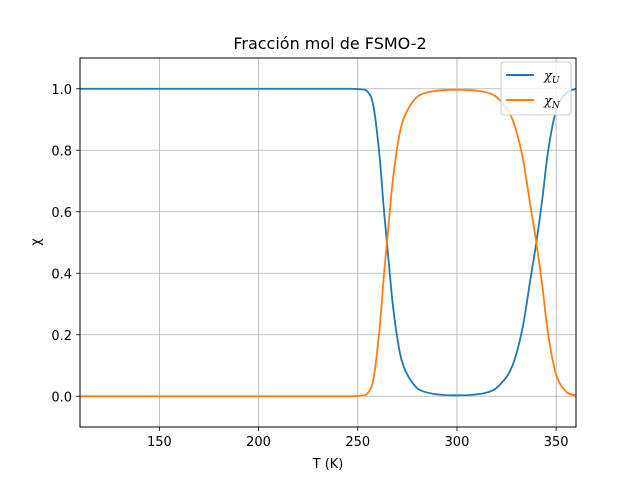  What do you see at coordinates (328, 464) in the screenshot?
I see `x-axis-label: T (K)` at bounding box center [328, 464].